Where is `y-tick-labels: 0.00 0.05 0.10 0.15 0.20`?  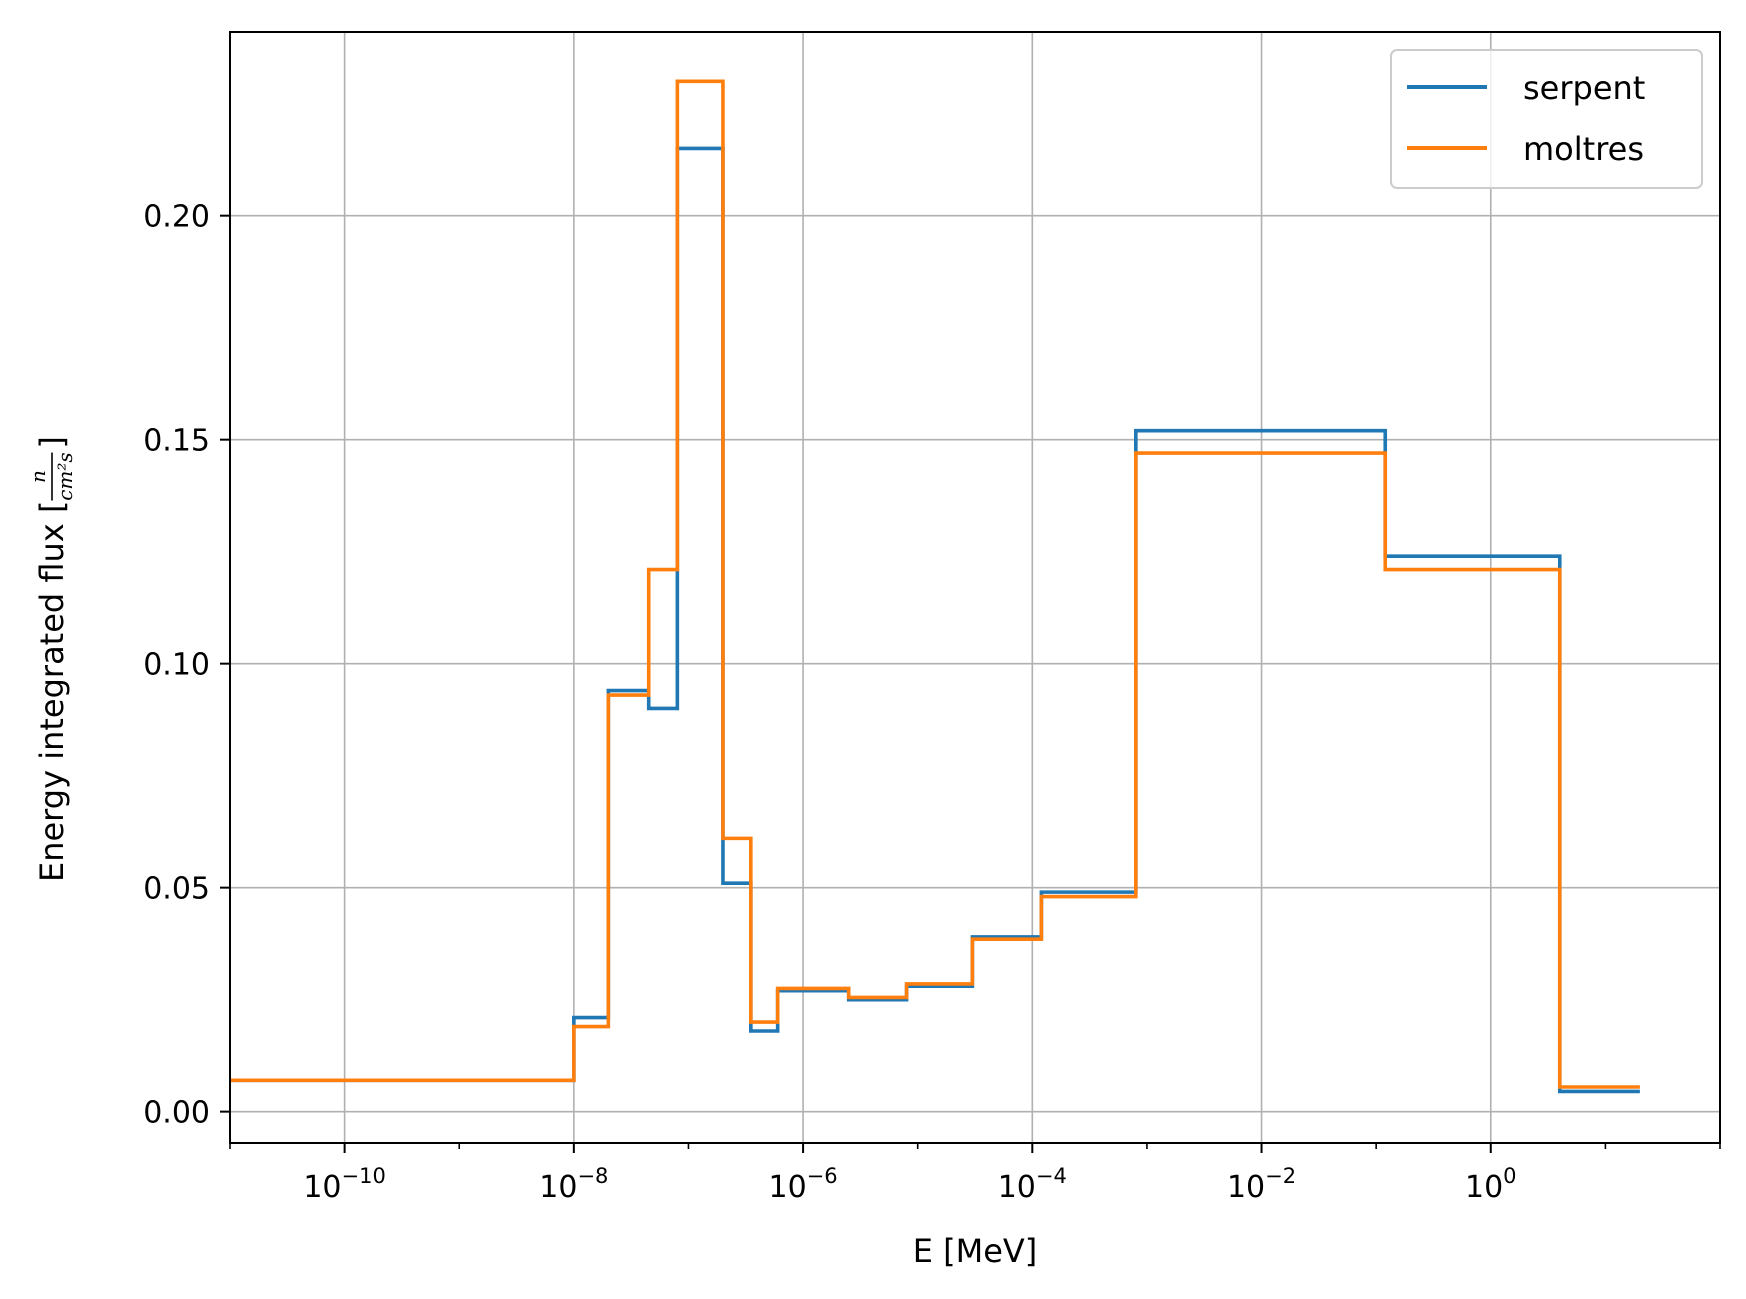 y-tick-labels: 0.00 0.05 0.10 0.15 0.20 is located at coordinates (176, 665).